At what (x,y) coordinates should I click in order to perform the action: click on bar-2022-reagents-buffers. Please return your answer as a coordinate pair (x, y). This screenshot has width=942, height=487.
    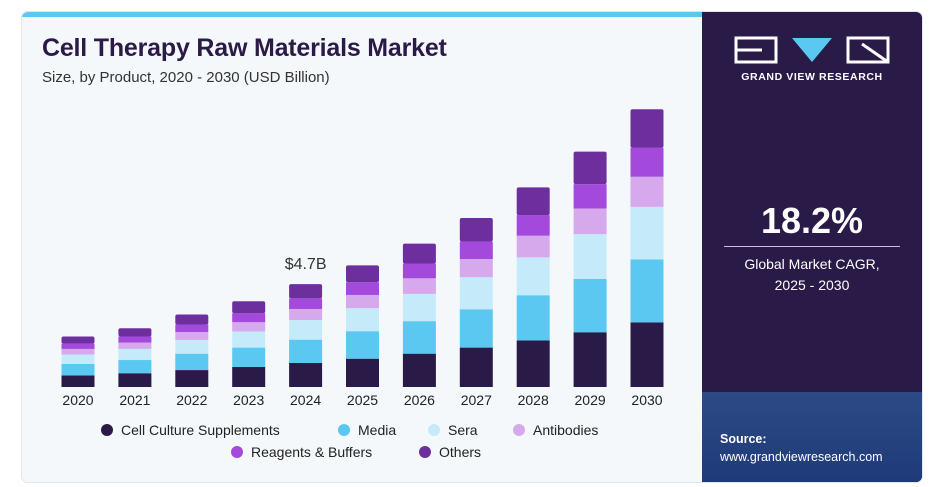
    Looking at the image, I should click on (192, 328).